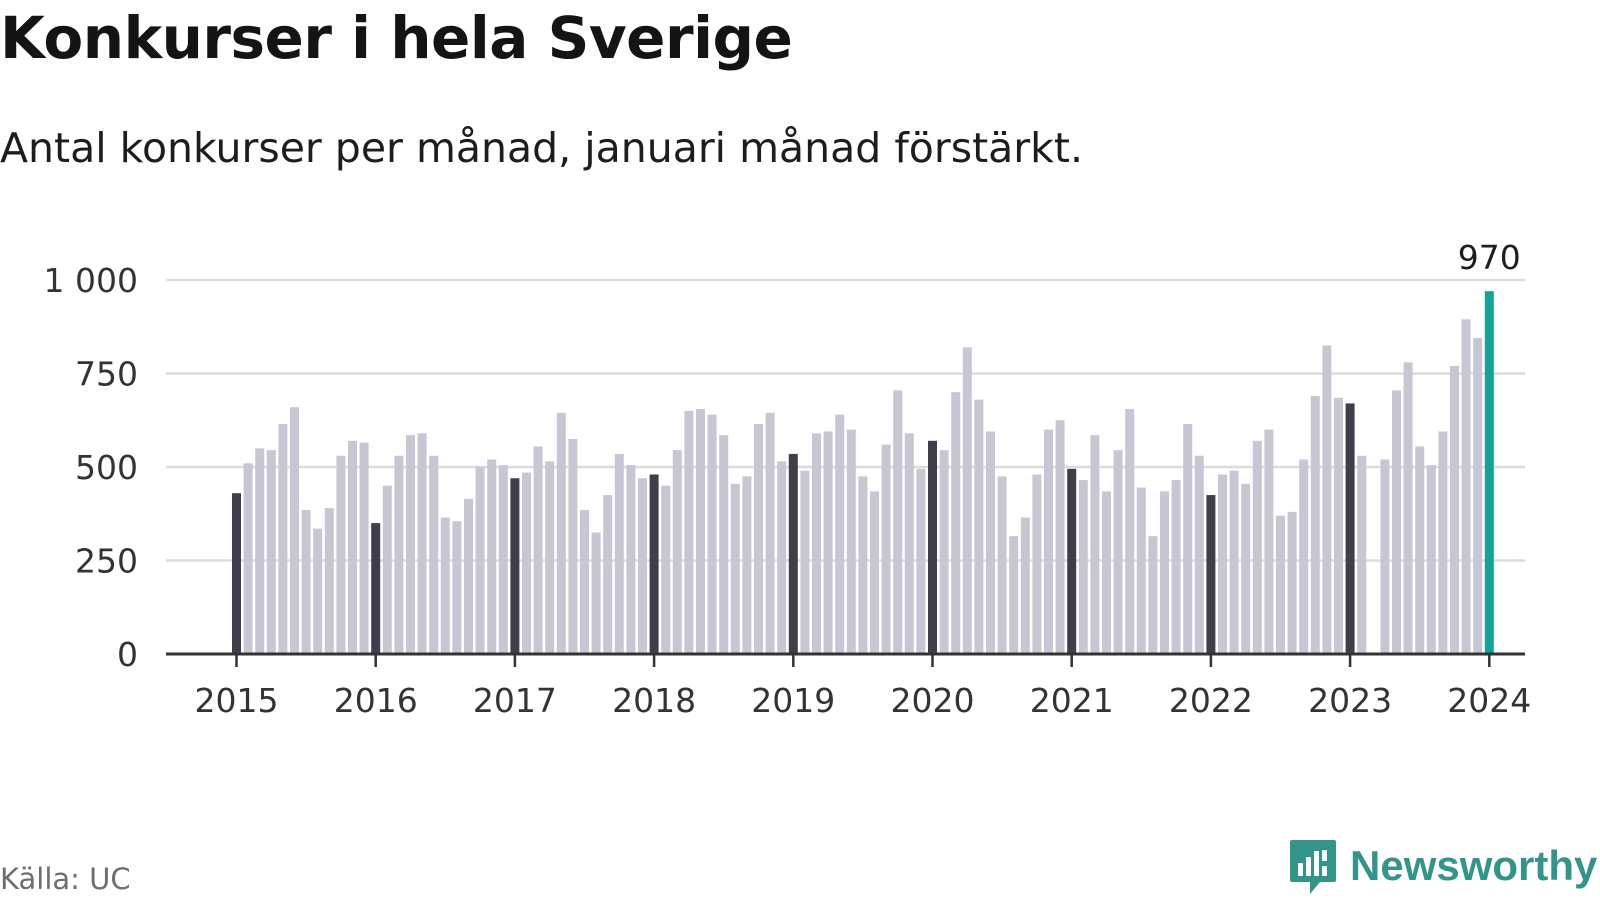 This screenshot has height=900, width=1600. I want to click on y-tick-label: 1 000, so click(91, 280).